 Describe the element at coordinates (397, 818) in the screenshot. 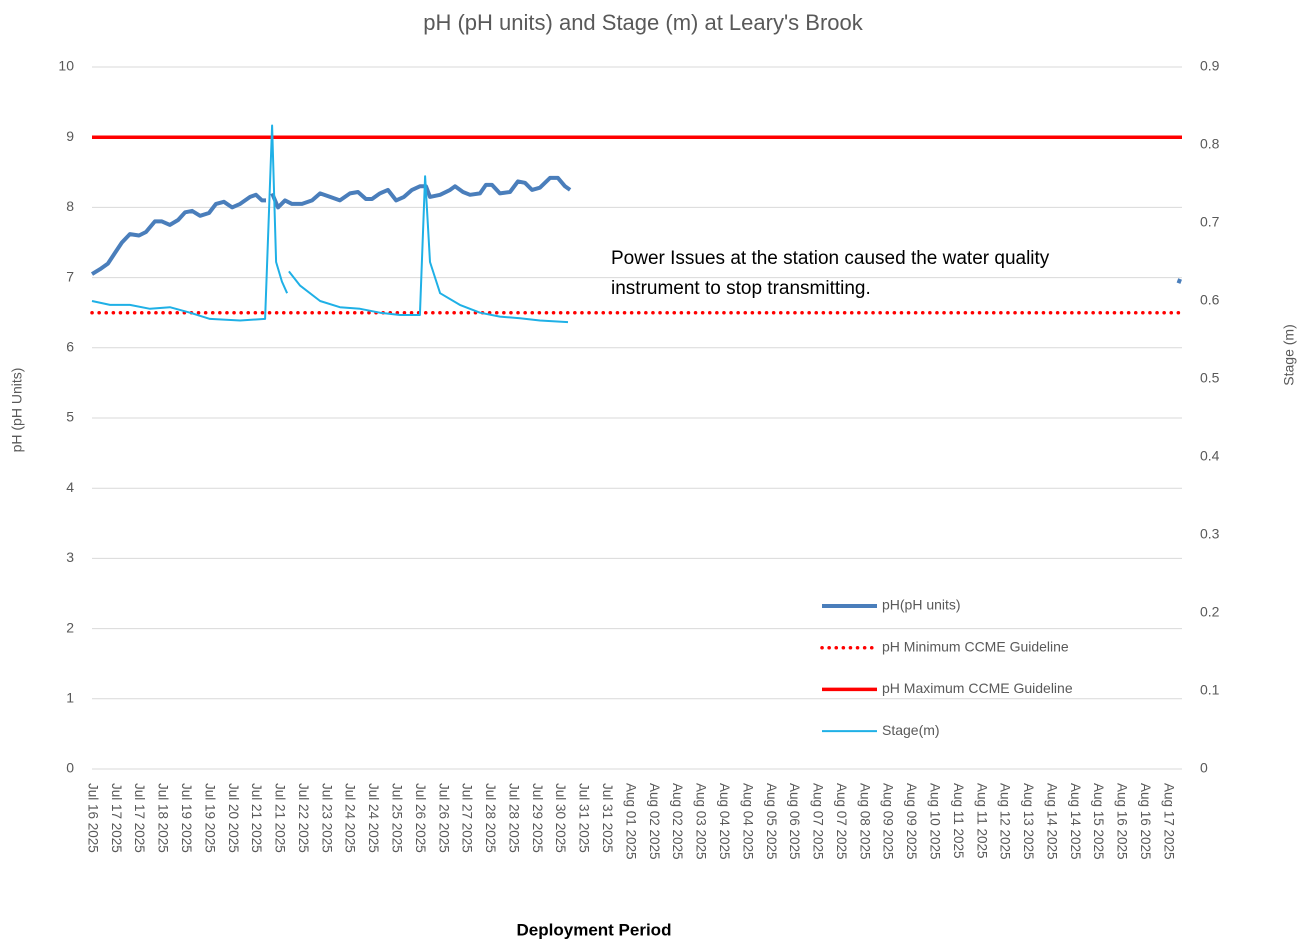

I see `x-tick-label: Jul 25 2025` at that location.